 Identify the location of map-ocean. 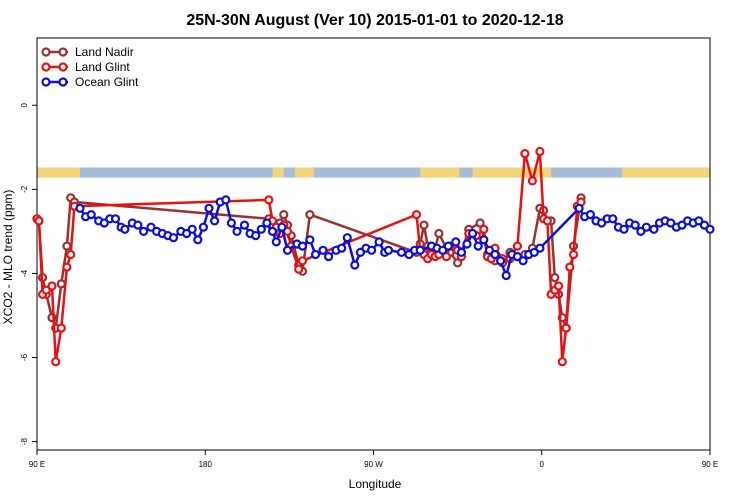
(373, 172).